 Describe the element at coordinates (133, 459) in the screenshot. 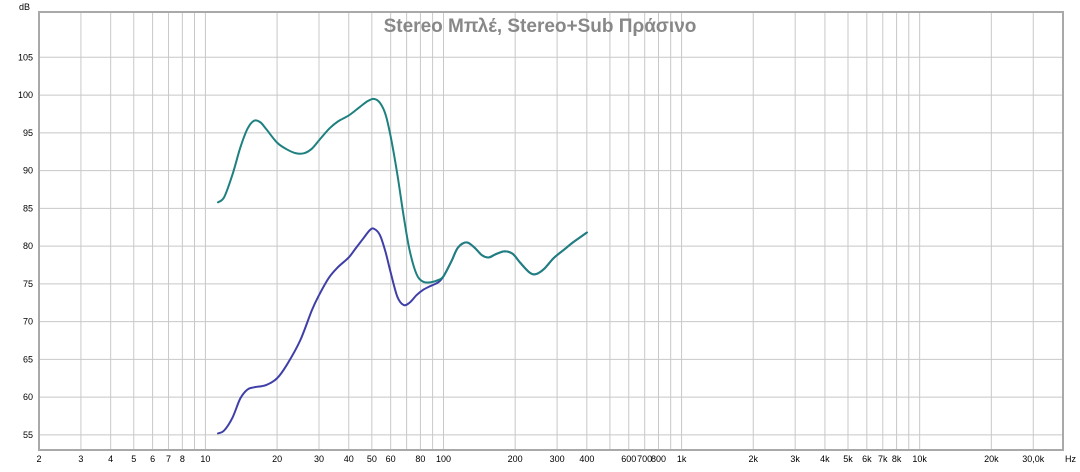

I see `x-tick-label: 5` at that location.